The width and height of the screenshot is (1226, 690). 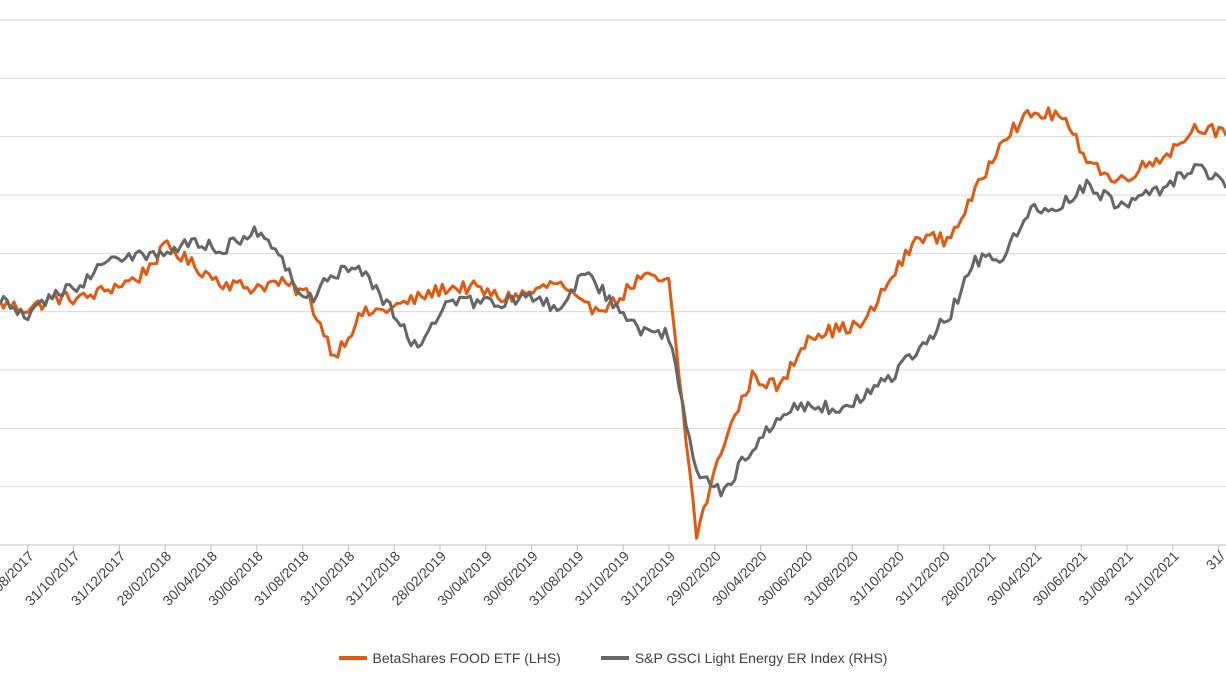 I want to click on legend-item-gsci: S&P GSCI Light Energy ER Index (RHS), so click(x=744, y=658).